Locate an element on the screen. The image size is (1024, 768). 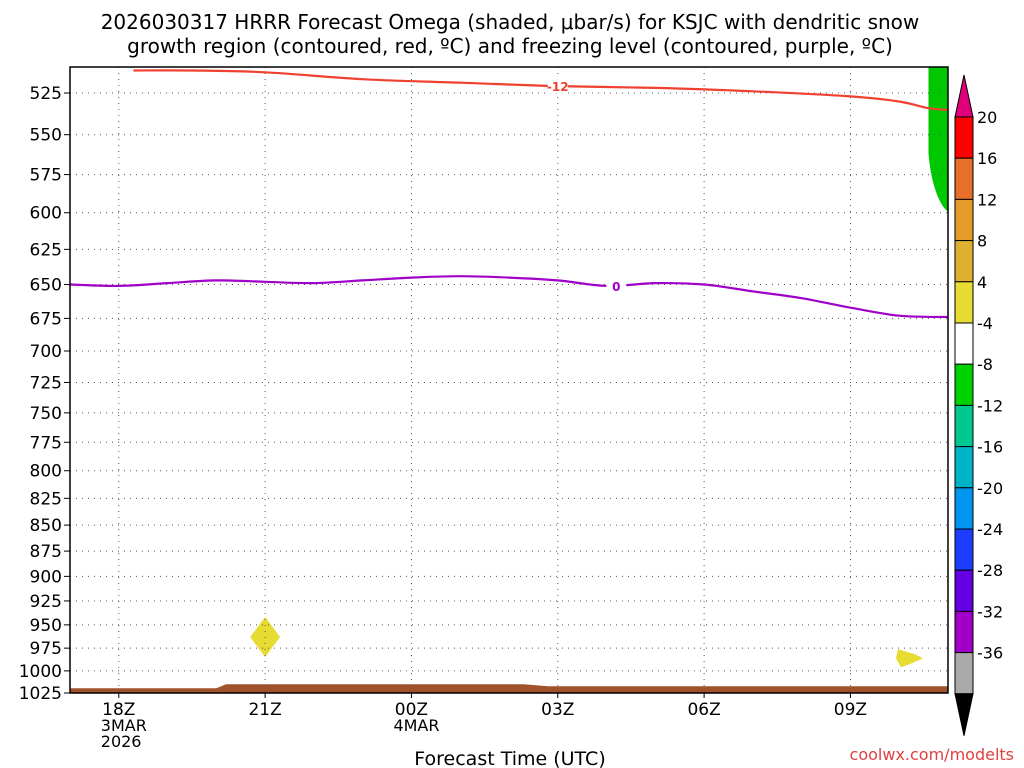
colorbar-bottom-extension is located at coordinates (964, 714).